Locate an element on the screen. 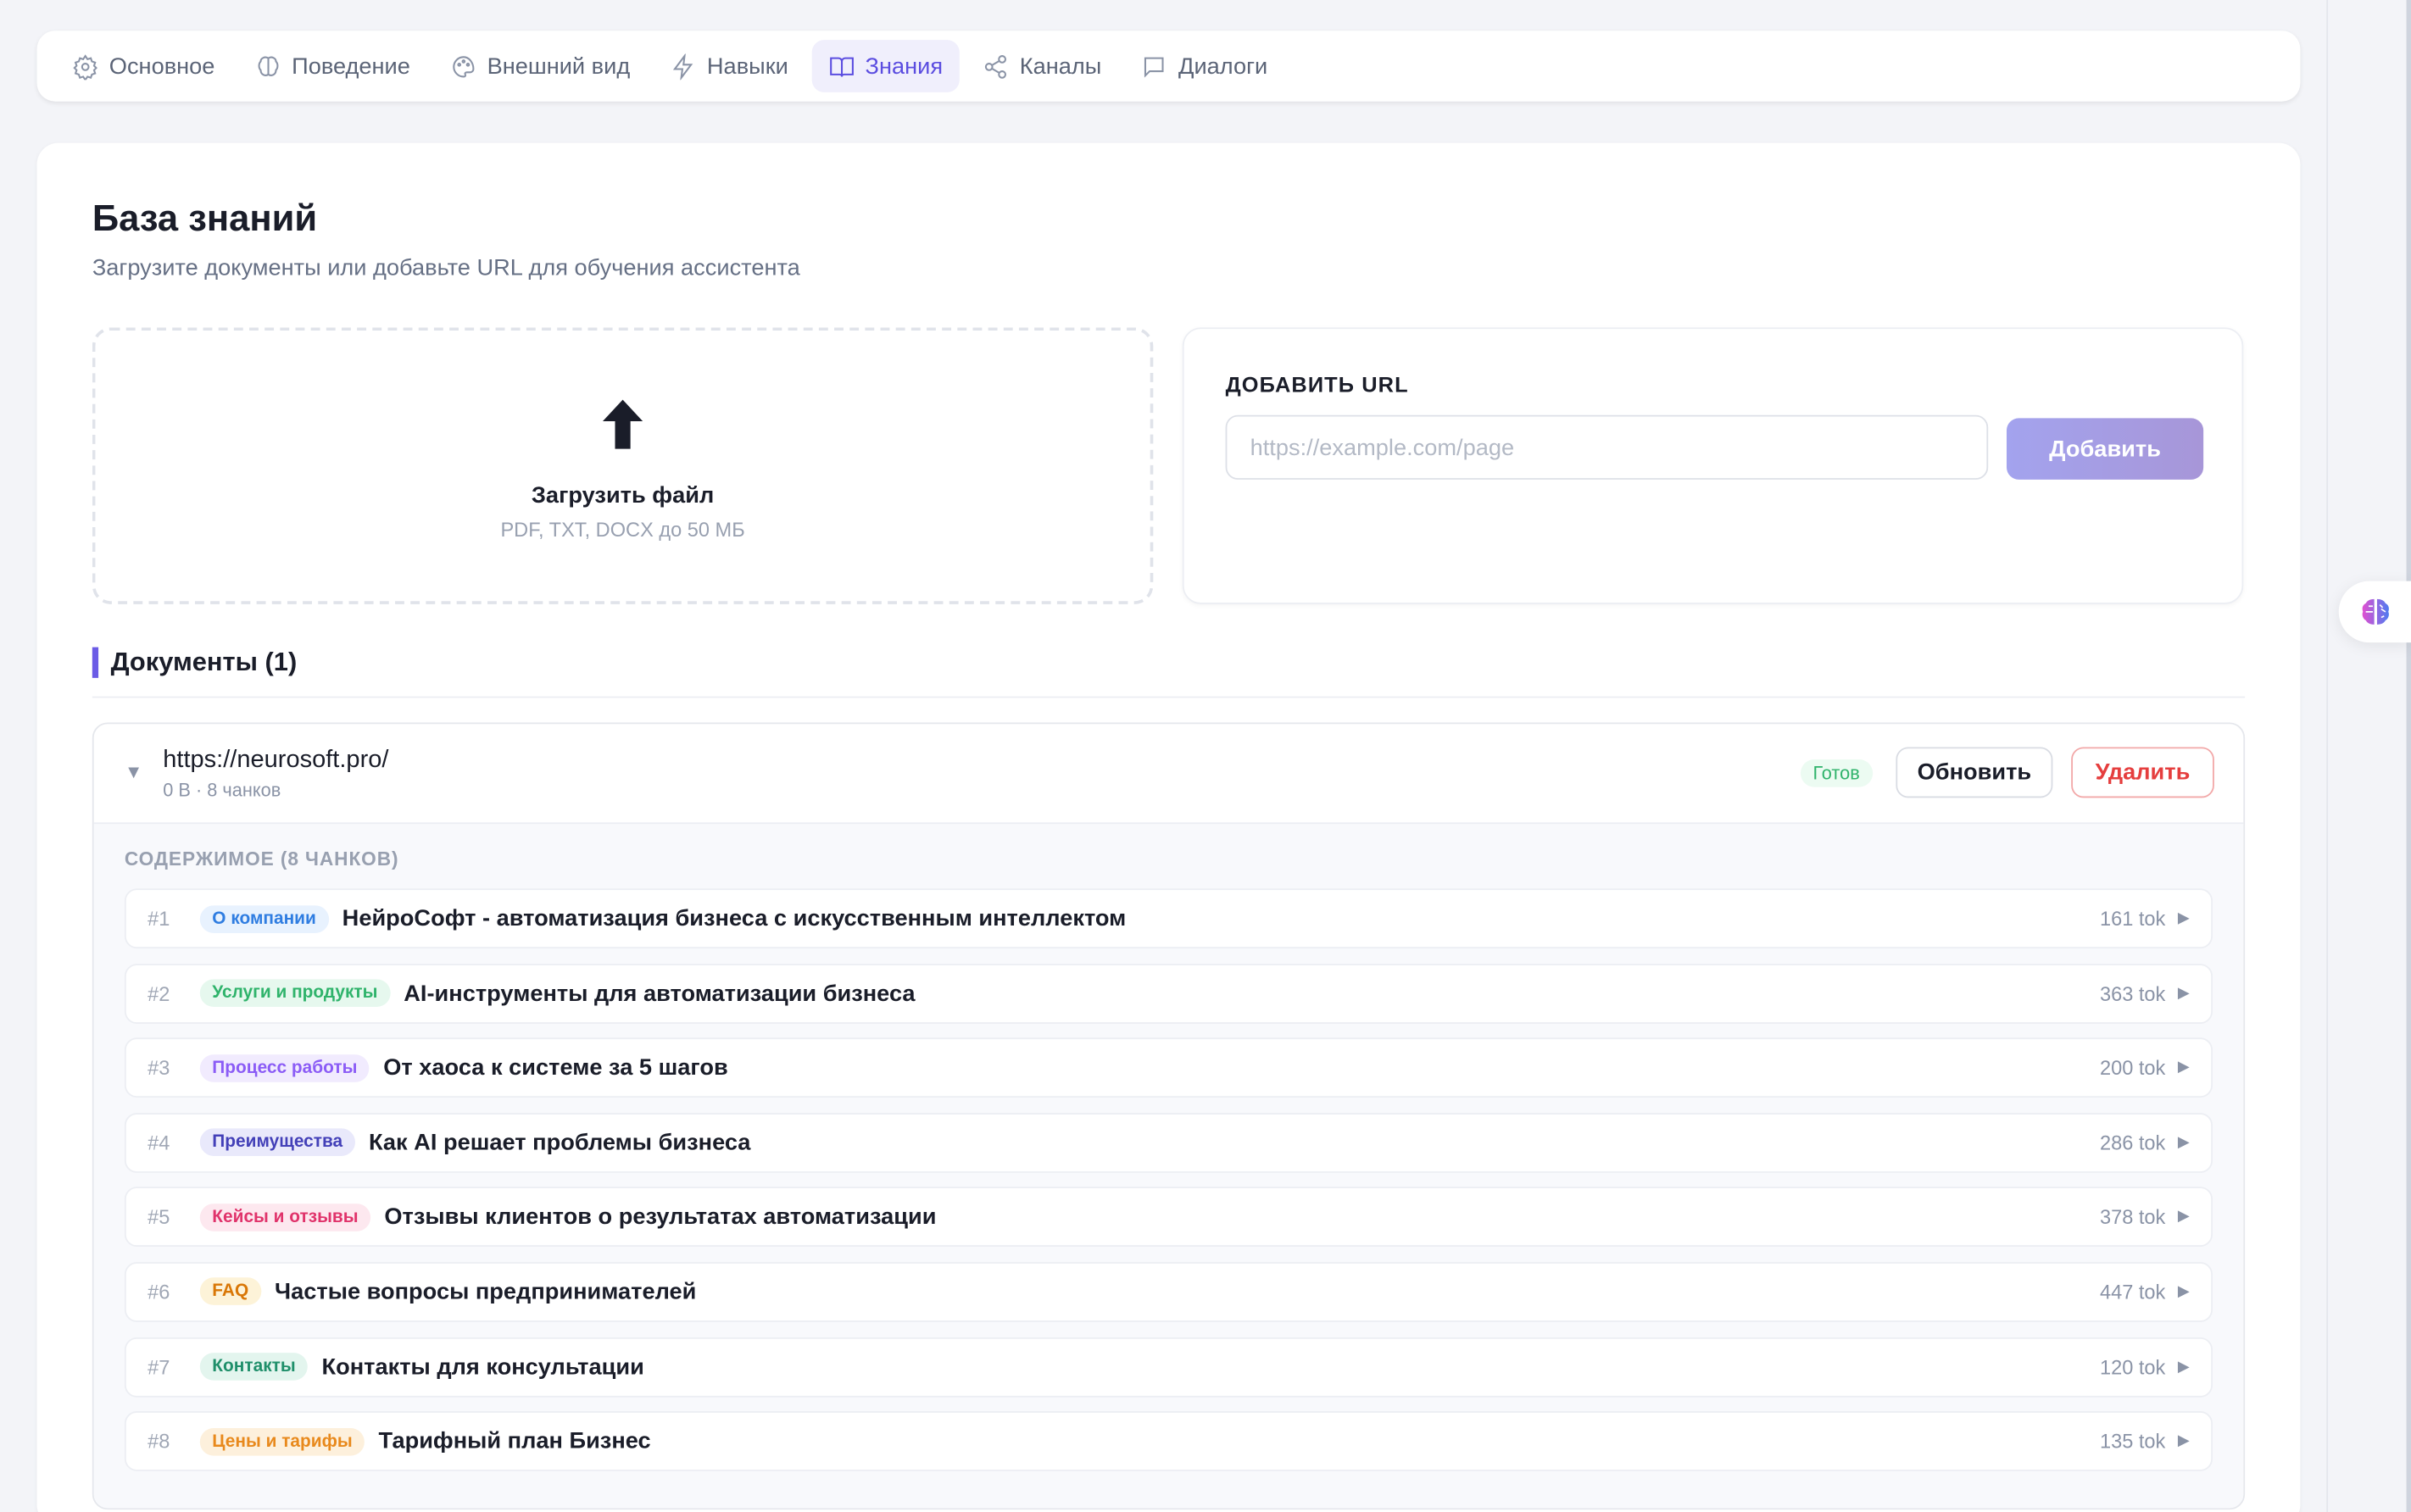  document-meta: 0 B · 8 чанков is located at coordinates (222, 790).